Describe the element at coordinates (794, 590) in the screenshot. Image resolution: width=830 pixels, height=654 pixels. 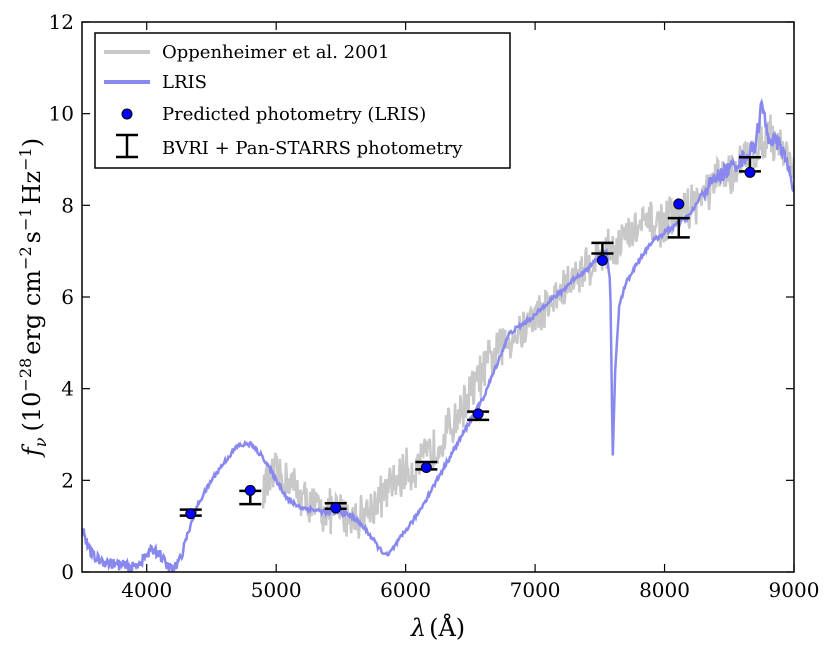
I see `x-tick-label-5: 9000` at that location.